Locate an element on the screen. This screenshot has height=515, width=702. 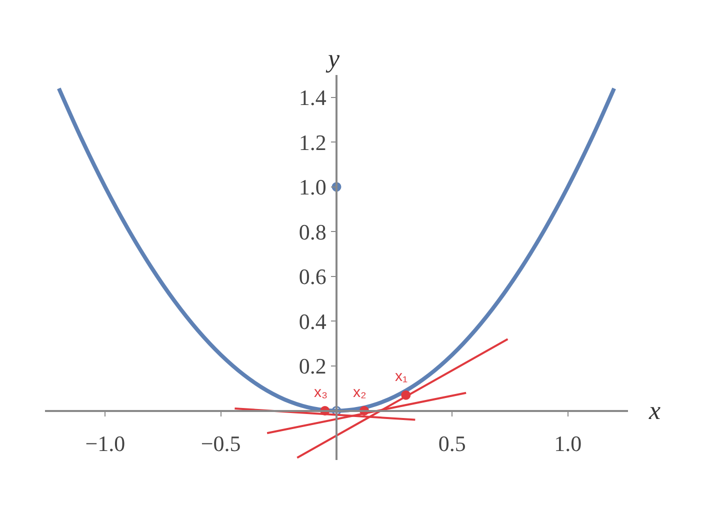
annotation: x₂ is located at coordinates (359, 392).